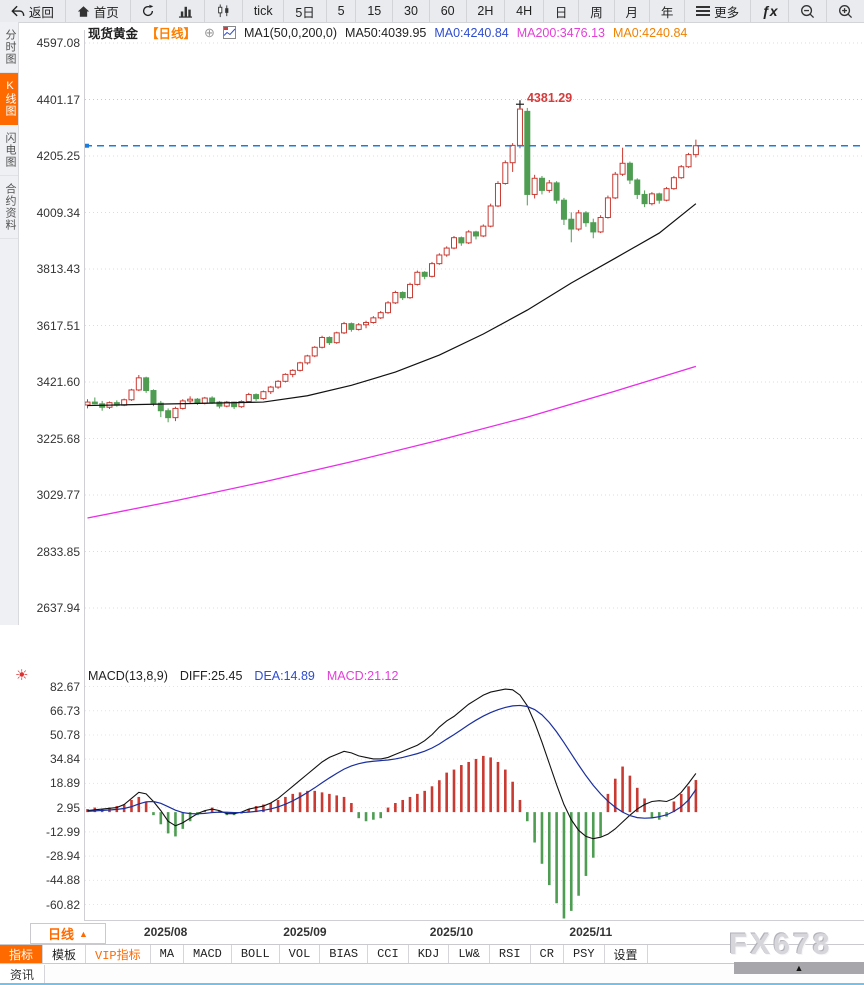 Image resolution: width=864 pixels, height=985 pixels. I want to click on zoom-in-icon, so click(845, 11).